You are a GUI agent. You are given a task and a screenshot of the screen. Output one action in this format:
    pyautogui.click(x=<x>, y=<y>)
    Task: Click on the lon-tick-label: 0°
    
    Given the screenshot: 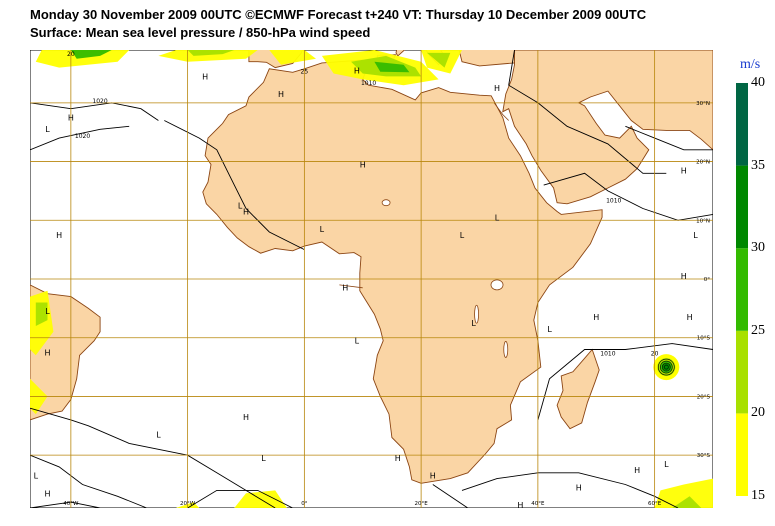 What is the action you would take?
    pyautogui.click(x=304, y=504)
    